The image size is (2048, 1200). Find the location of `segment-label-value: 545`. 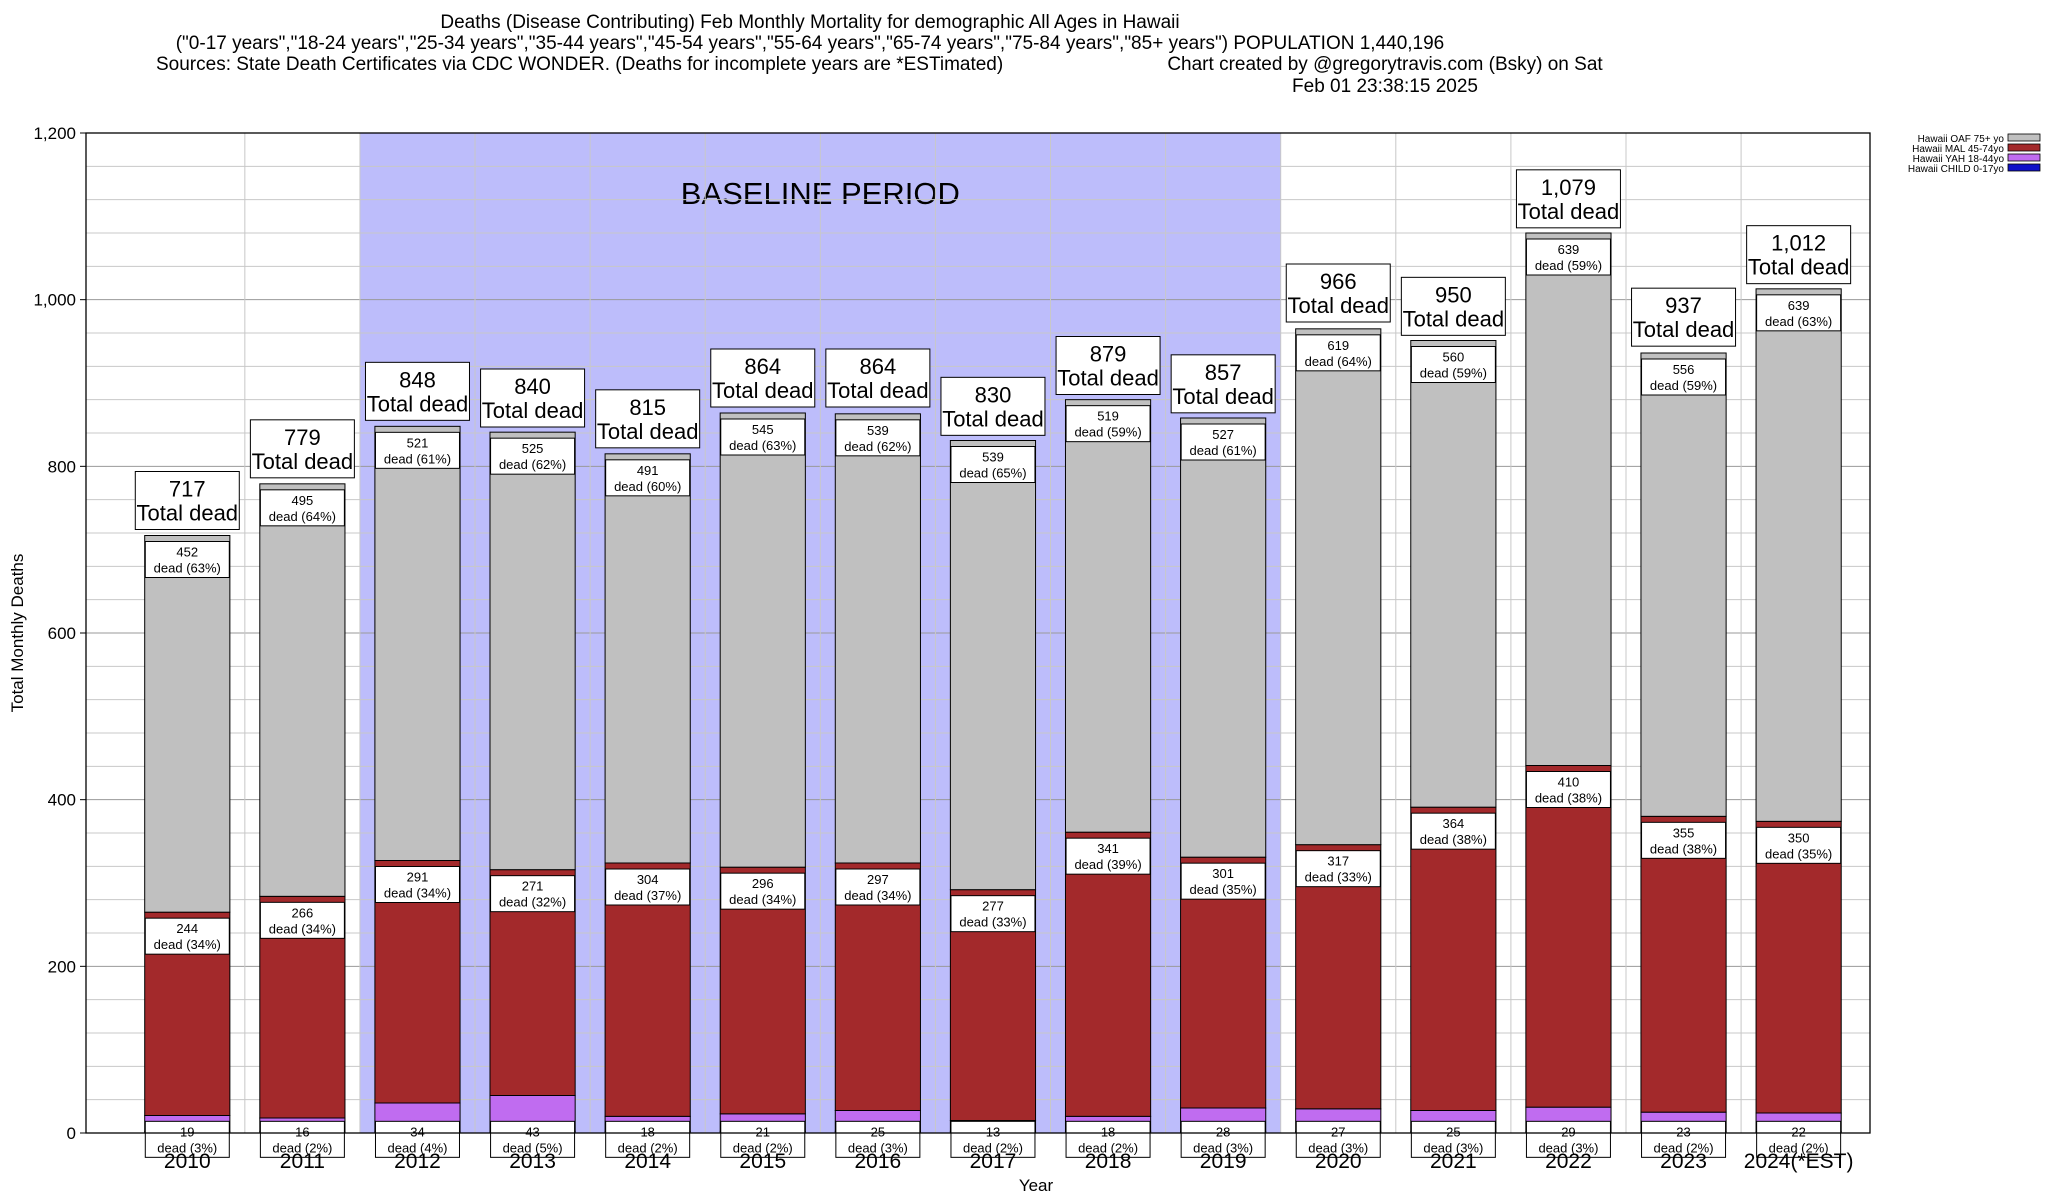

segment-label-value: 545 is located at coordinates (763, 429).